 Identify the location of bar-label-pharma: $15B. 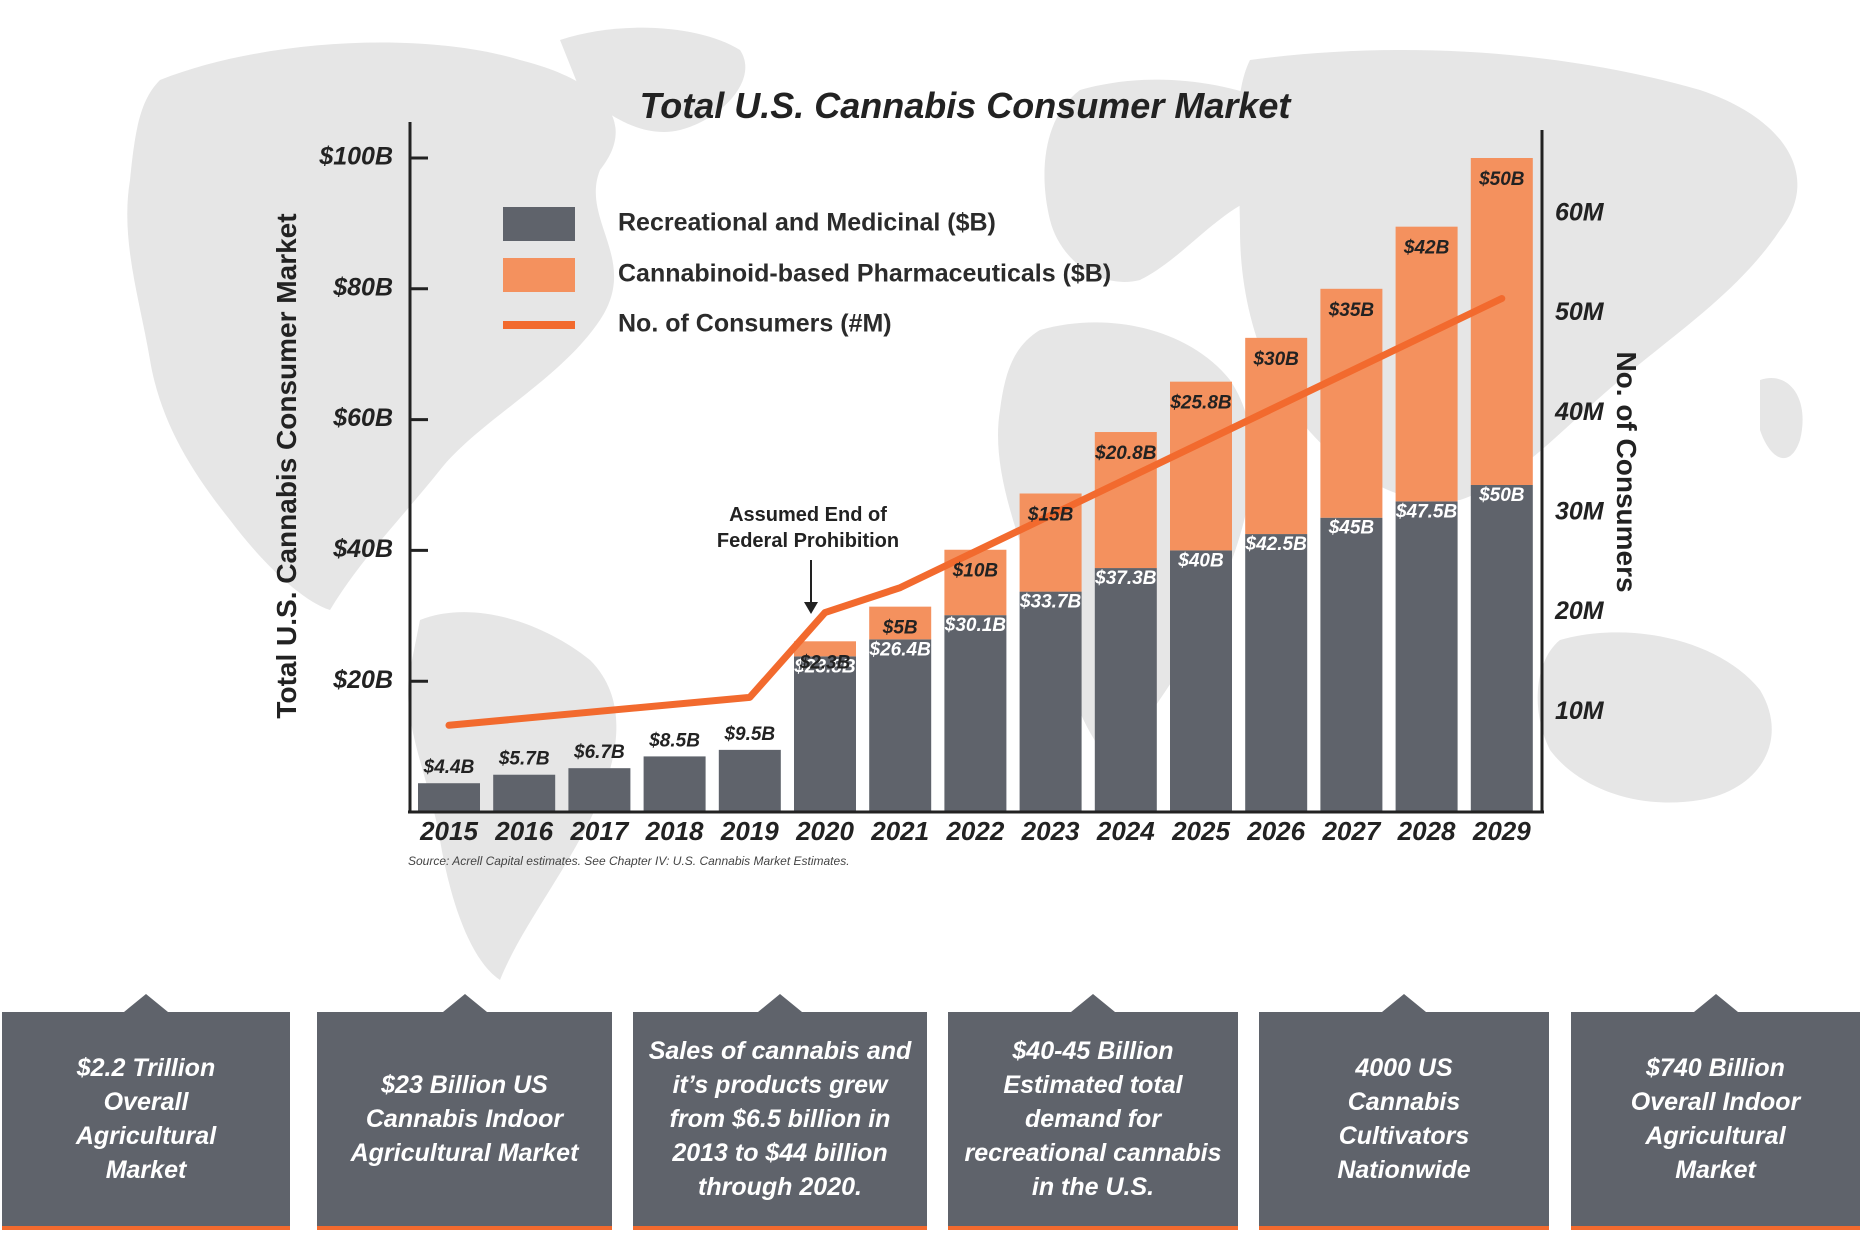
(1050, 515).